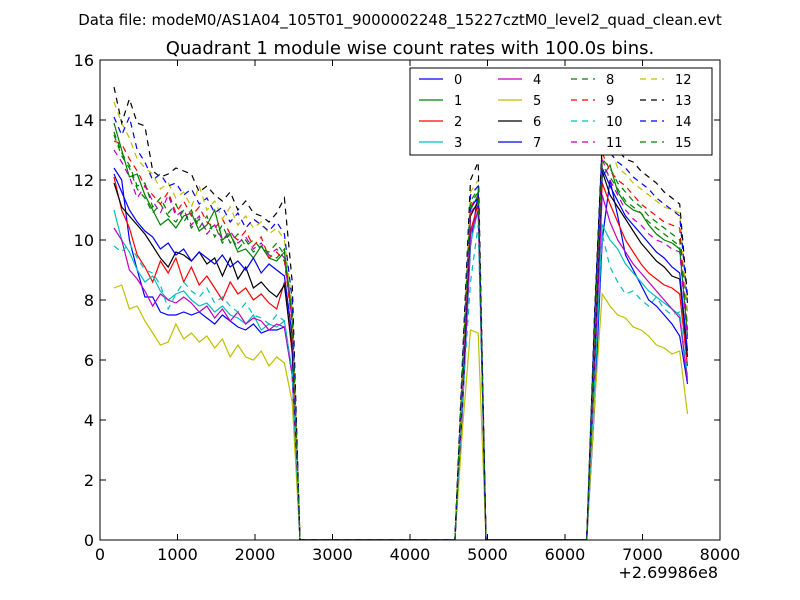  I want to click on legend-label-10: 10, so click(614, 122).